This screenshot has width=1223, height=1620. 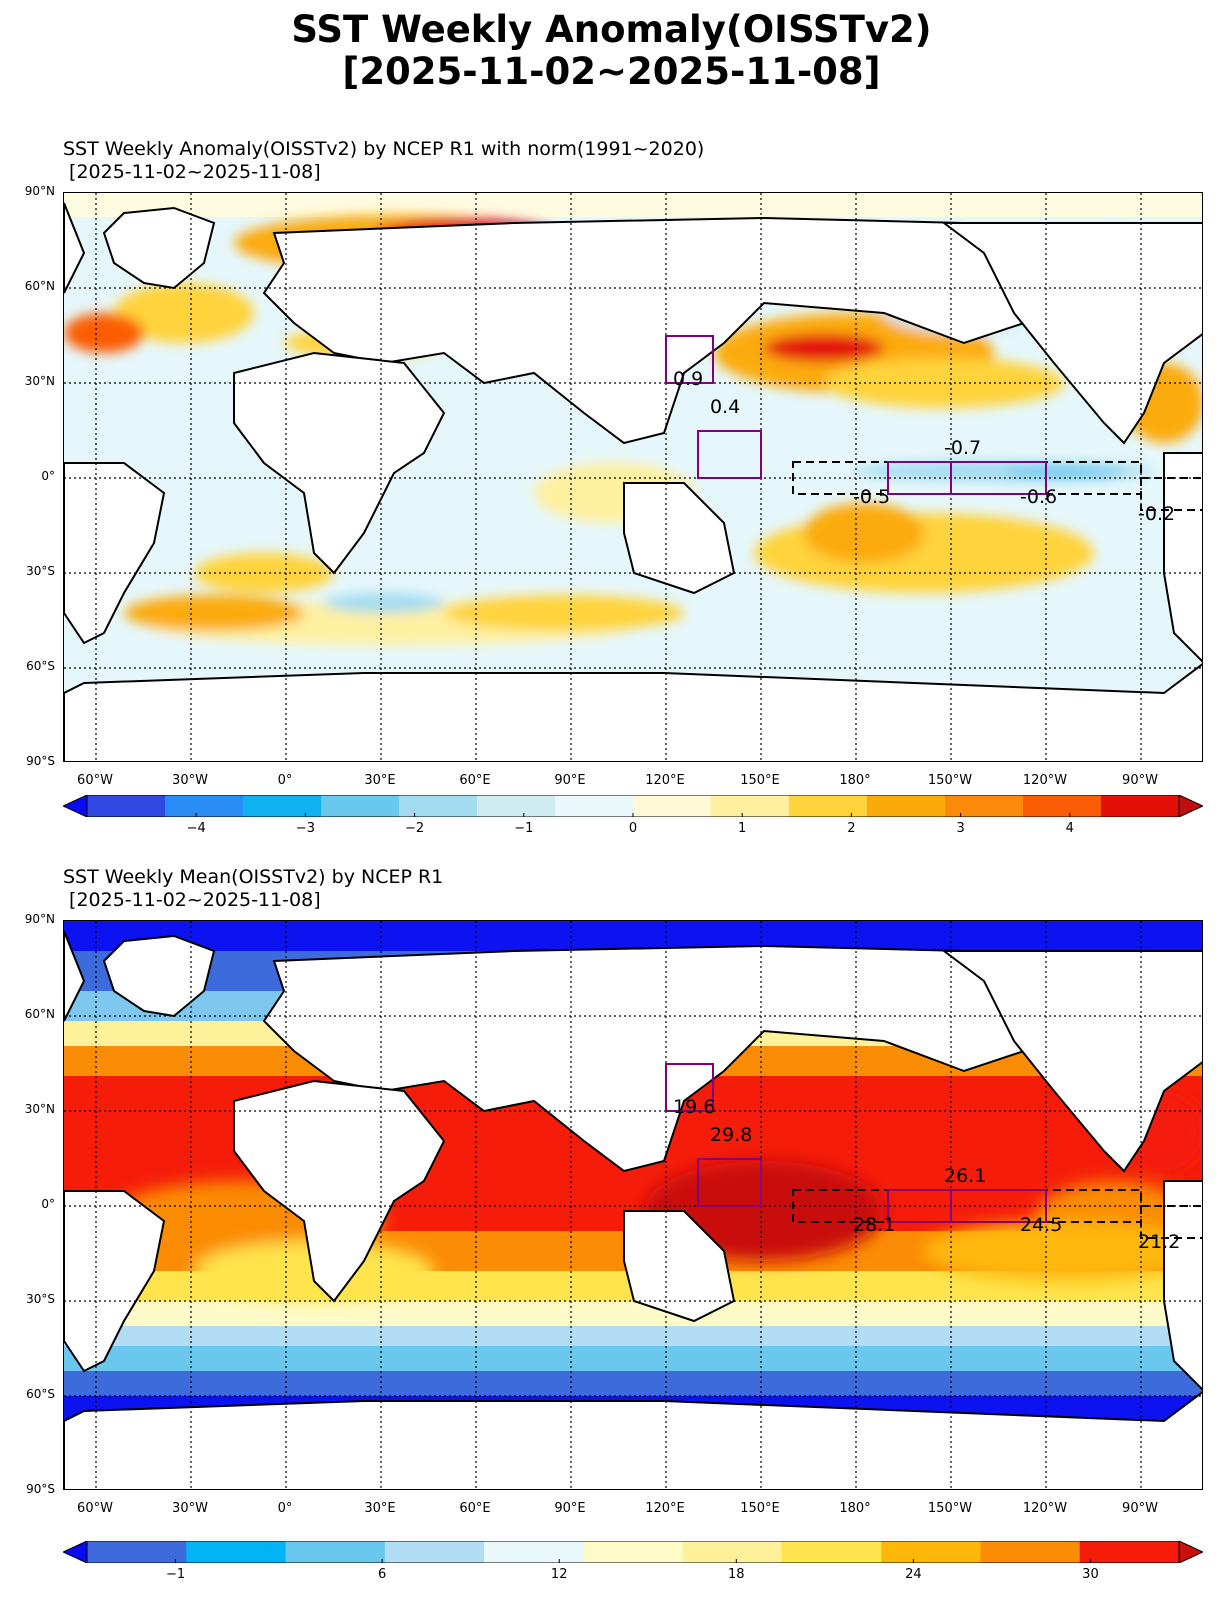 What do you see at coordinates (1090, 1574) in the screenshot?
I see `colorbar-tick-label: 30` at bounding box center [1090, 1574].